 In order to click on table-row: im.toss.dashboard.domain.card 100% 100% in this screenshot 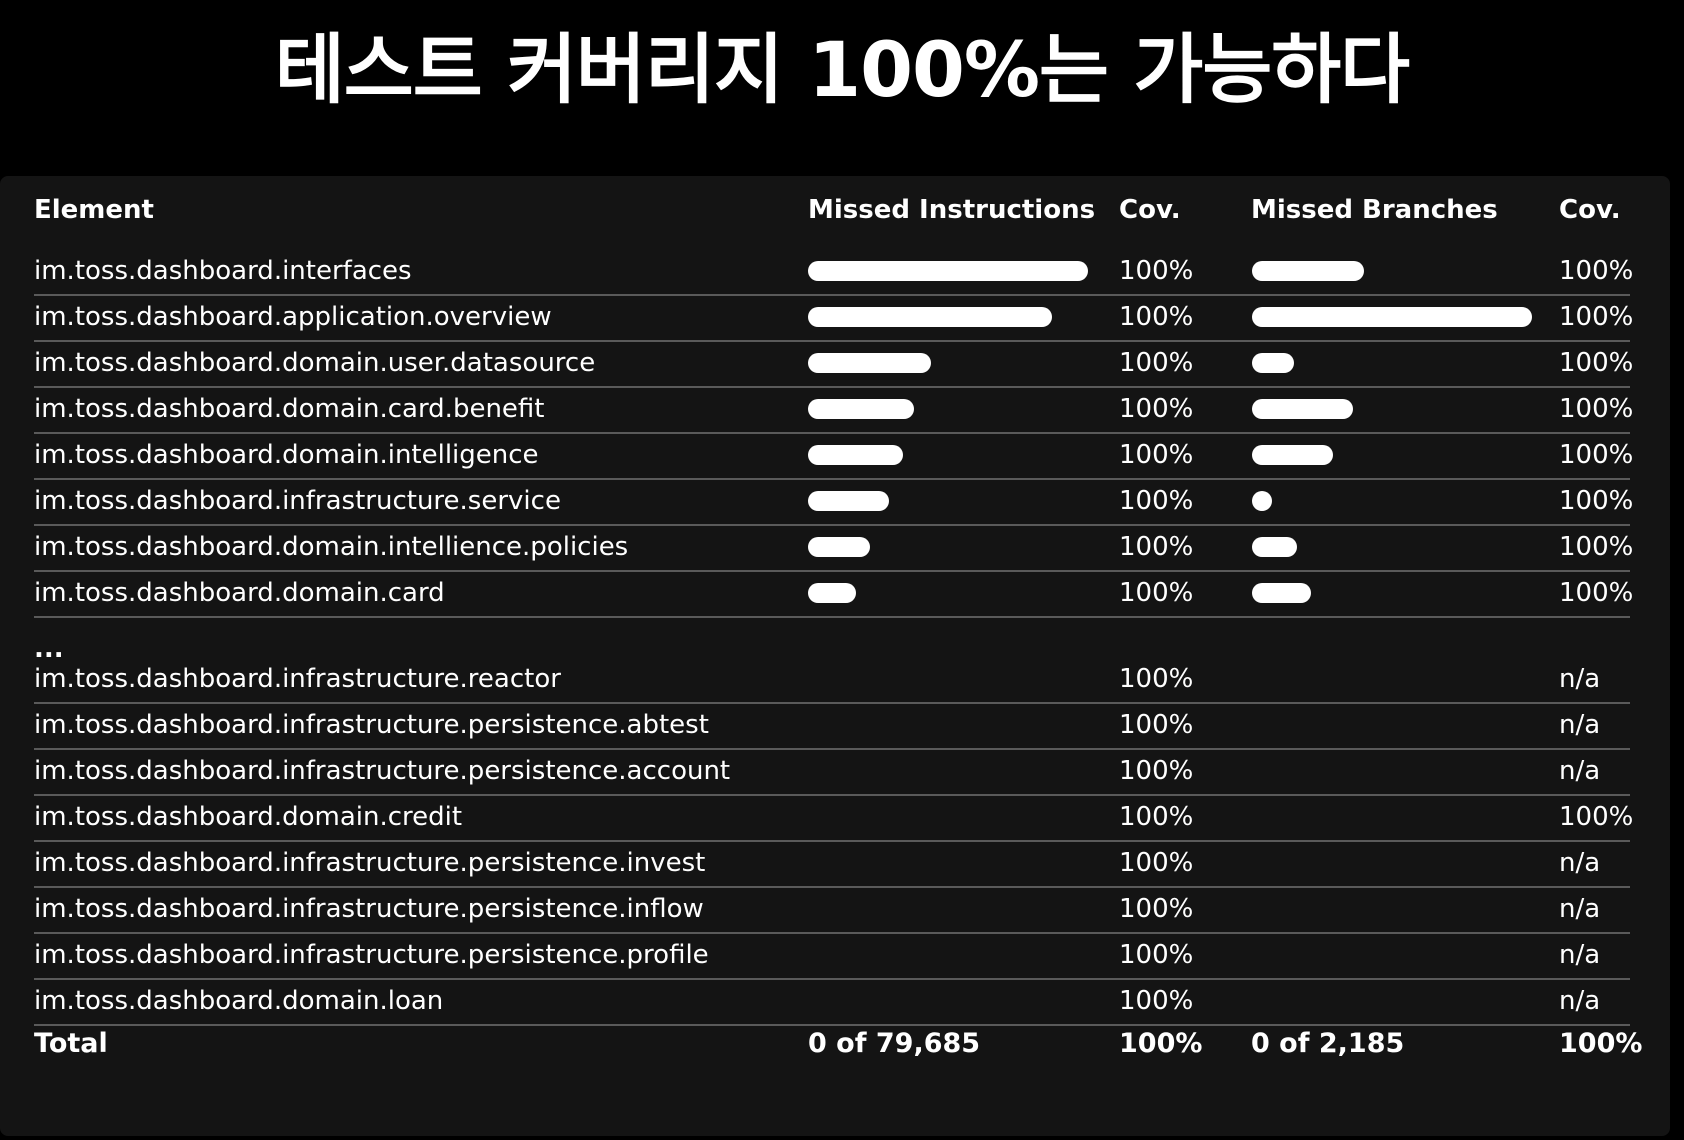, I will do `click(834, 594)`.